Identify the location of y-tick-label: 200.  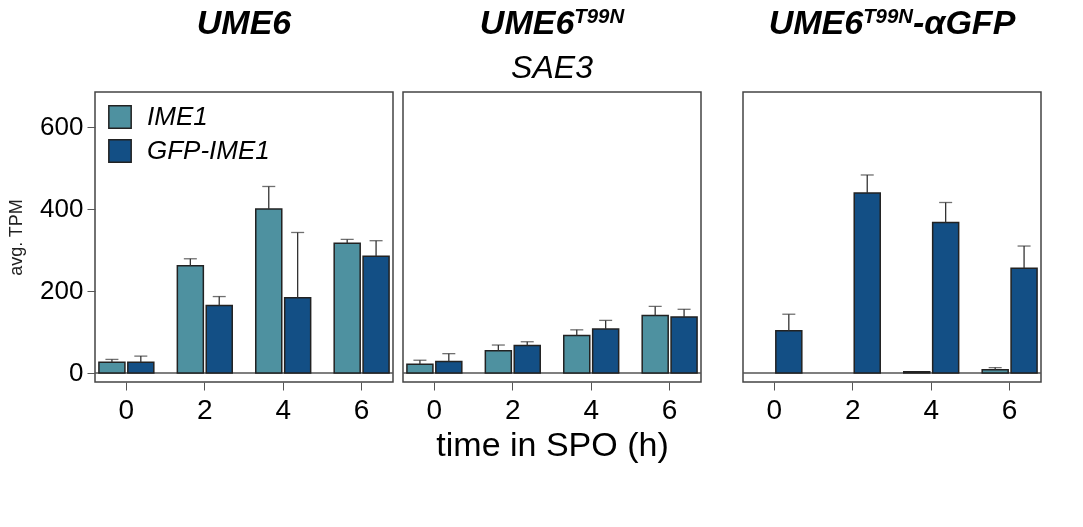
(62, 290).